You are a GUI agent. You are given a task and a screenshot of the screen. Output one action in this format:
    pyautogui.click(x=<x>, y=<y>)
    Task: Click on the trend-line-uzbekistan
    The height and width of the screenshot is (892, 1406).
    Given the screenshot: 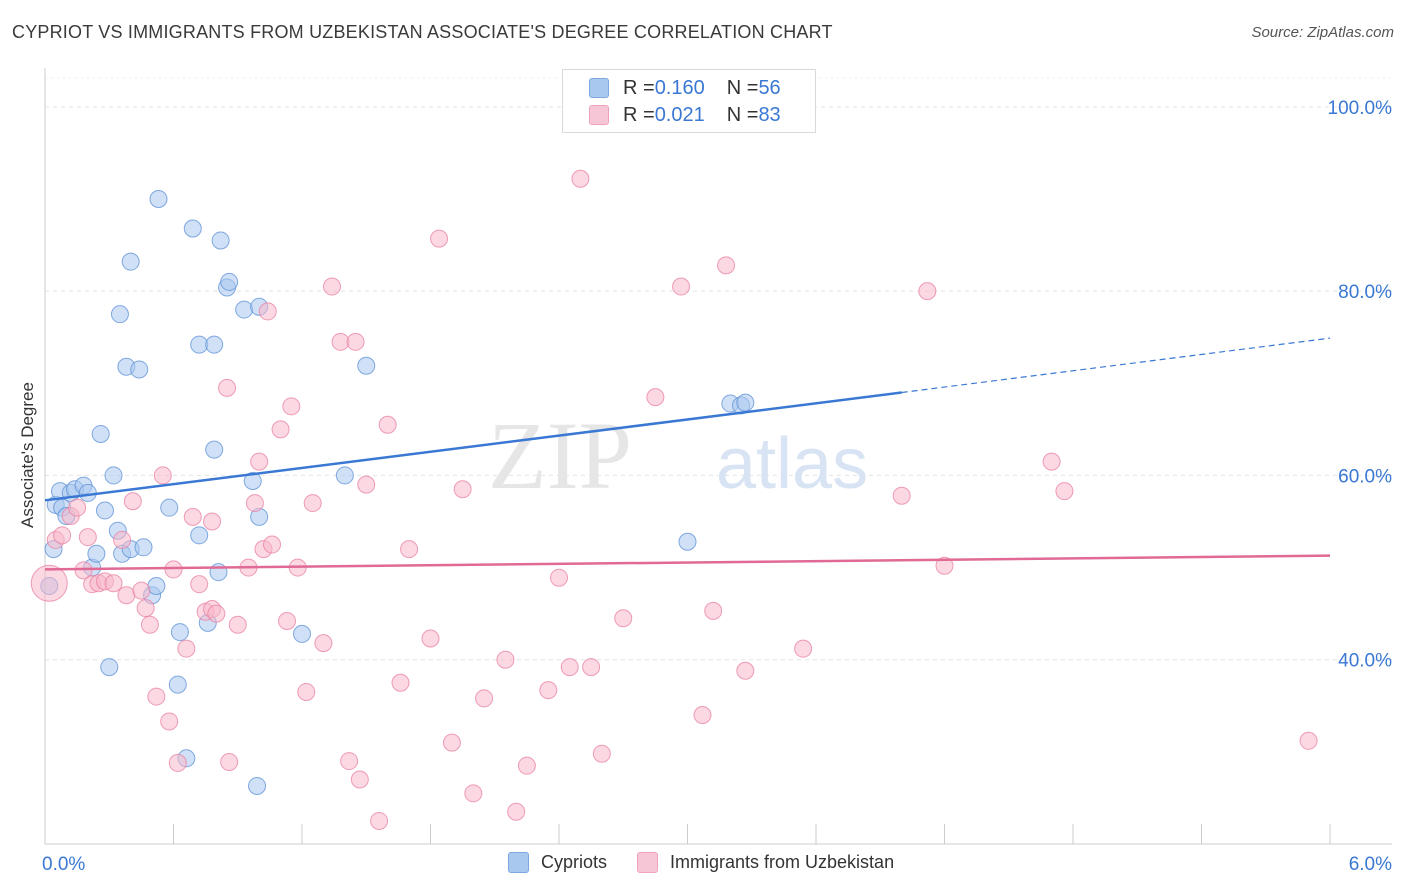 What is the action you would take?
    pyautogui.click(x=687, y=562)
    